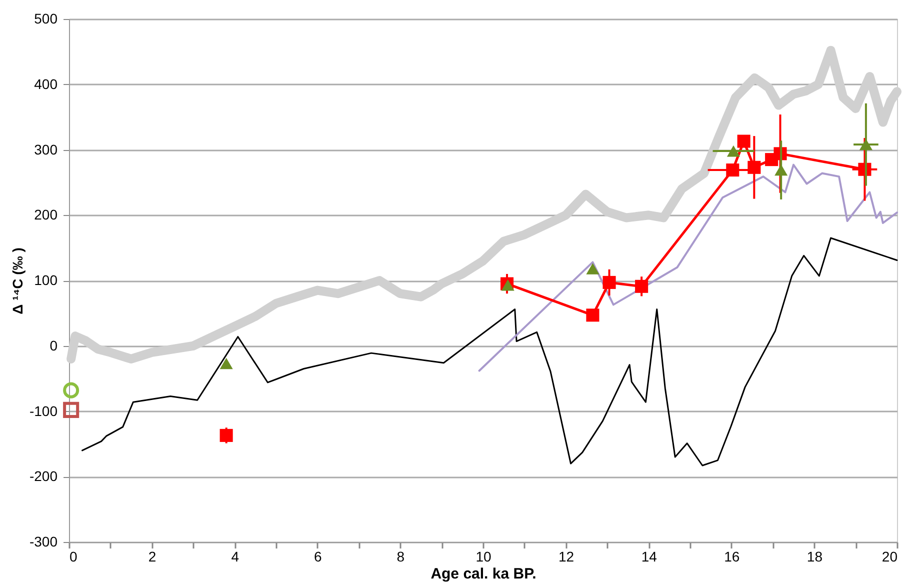 The image size is (914, 585). What do you see at coordinates (46, 149) in the screenshot?
I see `y-tick-label: 300` at bounding box center [46, 149].